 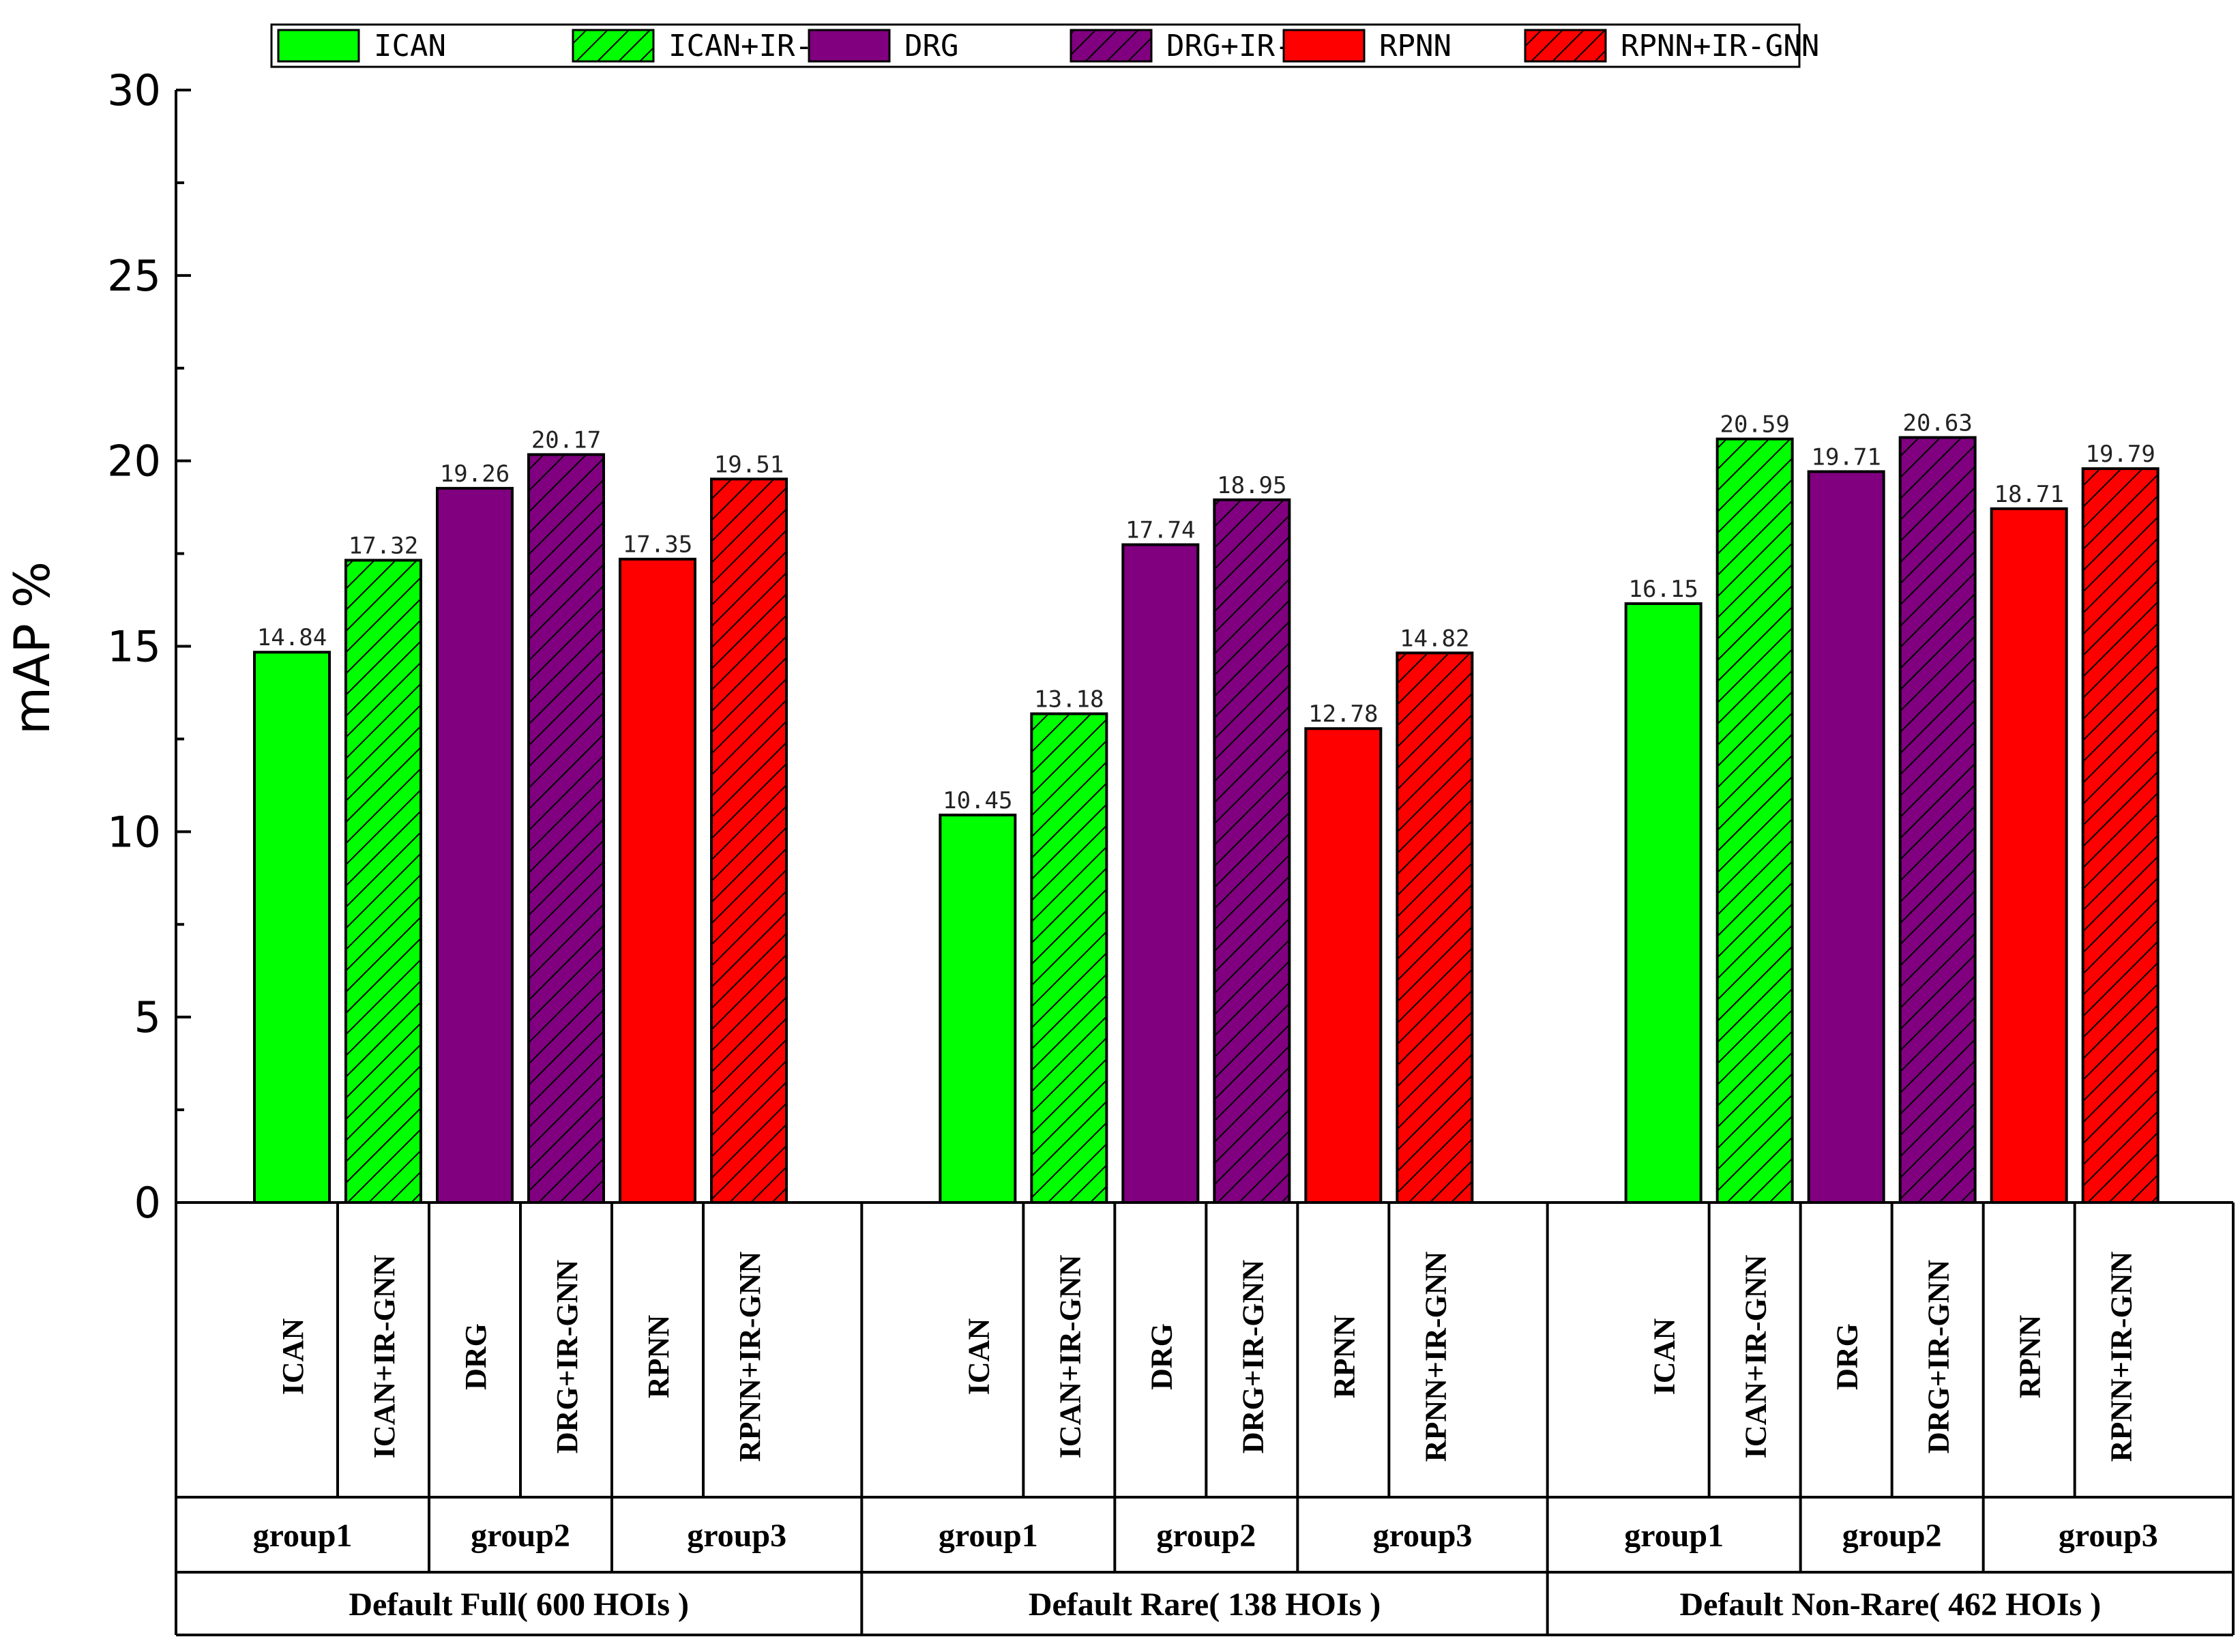 I want to click on value-label: 19.71, so click(x=1846, y=457).